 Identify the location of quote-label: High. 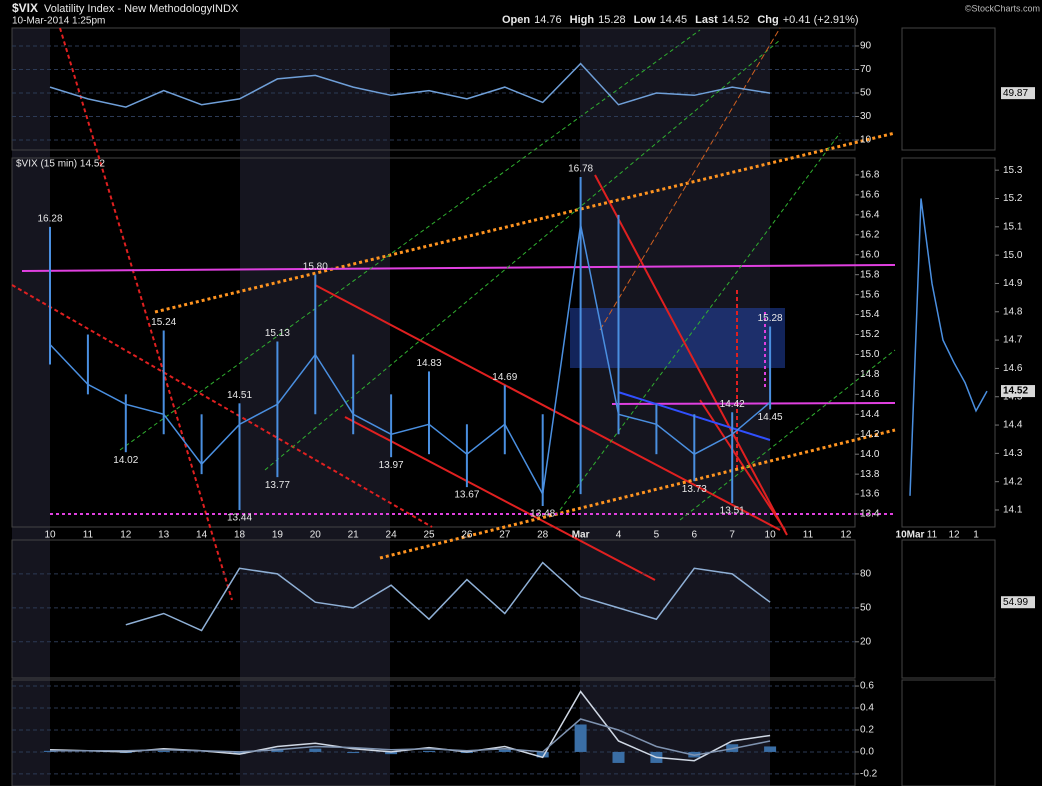
(582, 20).